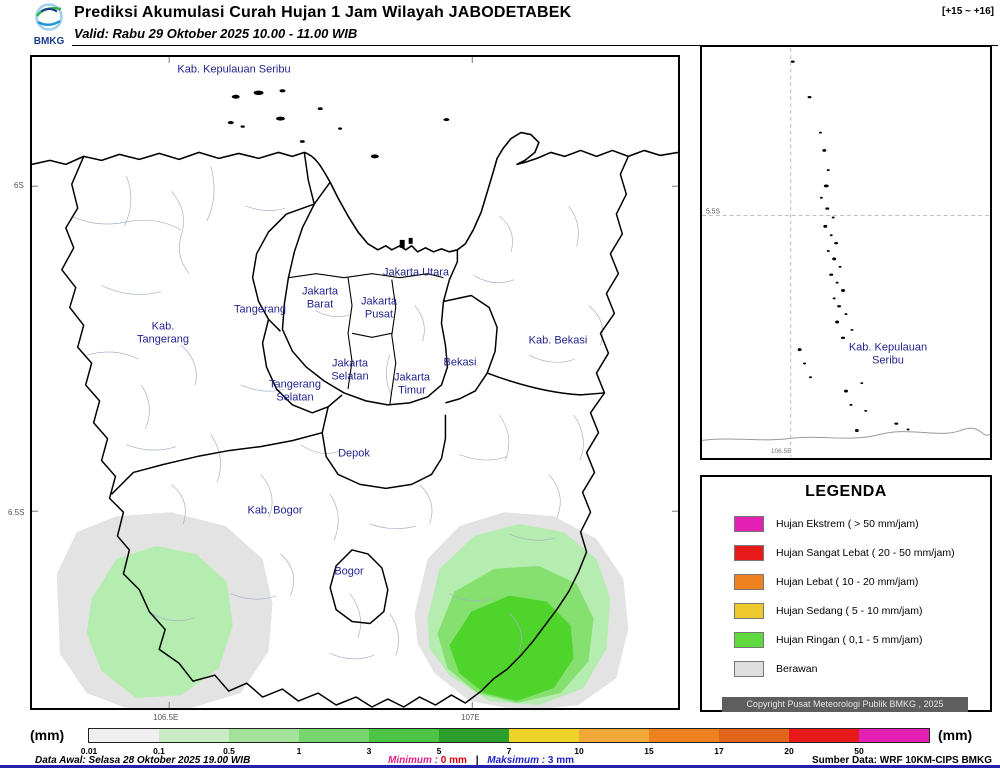 This screenshot has height=769, width=1000. What do you see at coordinates (379, 307) in the screenshot?
I see `map-label-jakarta-pusat: Jakarta Pusat` at bounding box center [379, 307].